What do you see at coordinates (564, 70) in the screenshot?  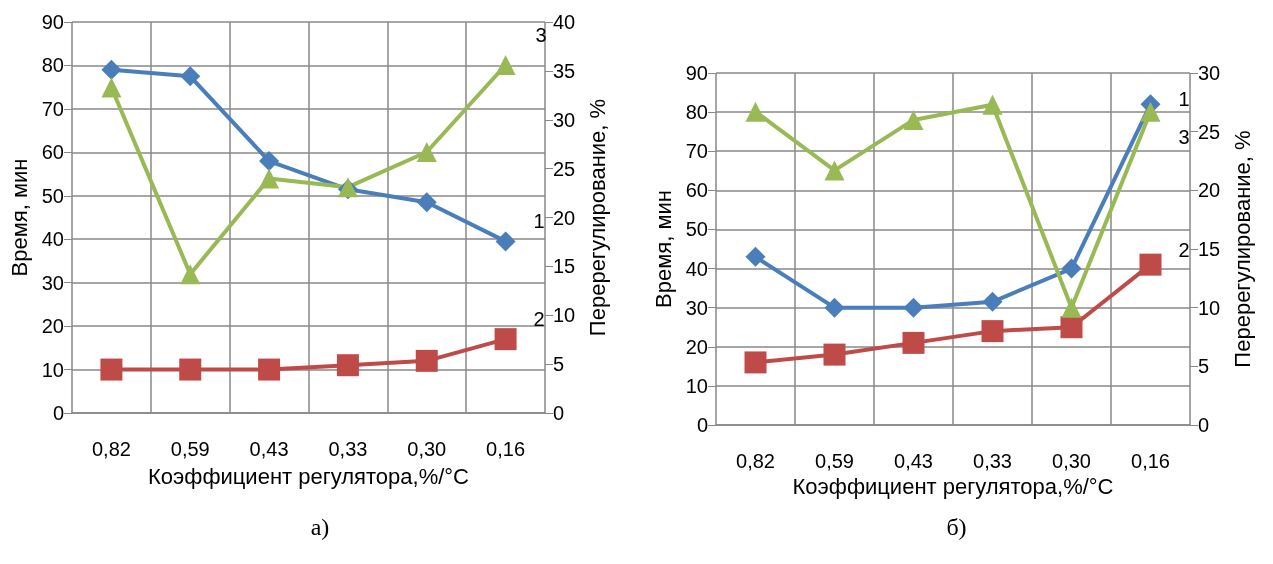 I see `y2-tick-label: 35` at bounding box center [564, 70].